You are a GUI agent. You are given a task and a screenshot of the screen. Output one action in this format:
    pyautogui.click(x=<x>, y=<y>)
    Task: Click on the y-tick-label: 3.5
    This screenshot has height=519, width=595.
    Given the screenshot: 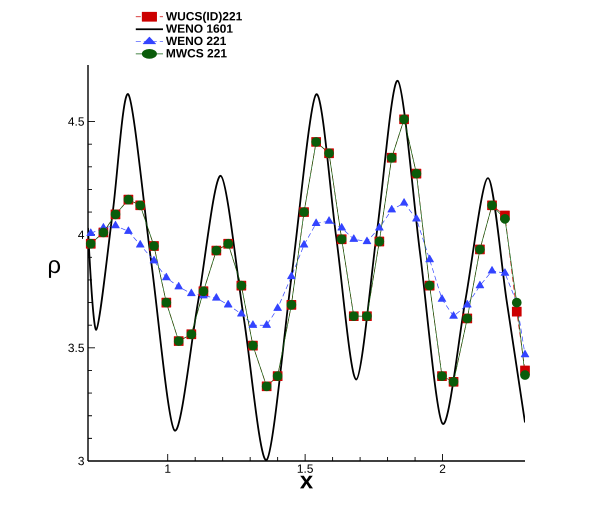 What is the action you would take?
    pyautogui.click(x=76, y=348)
    